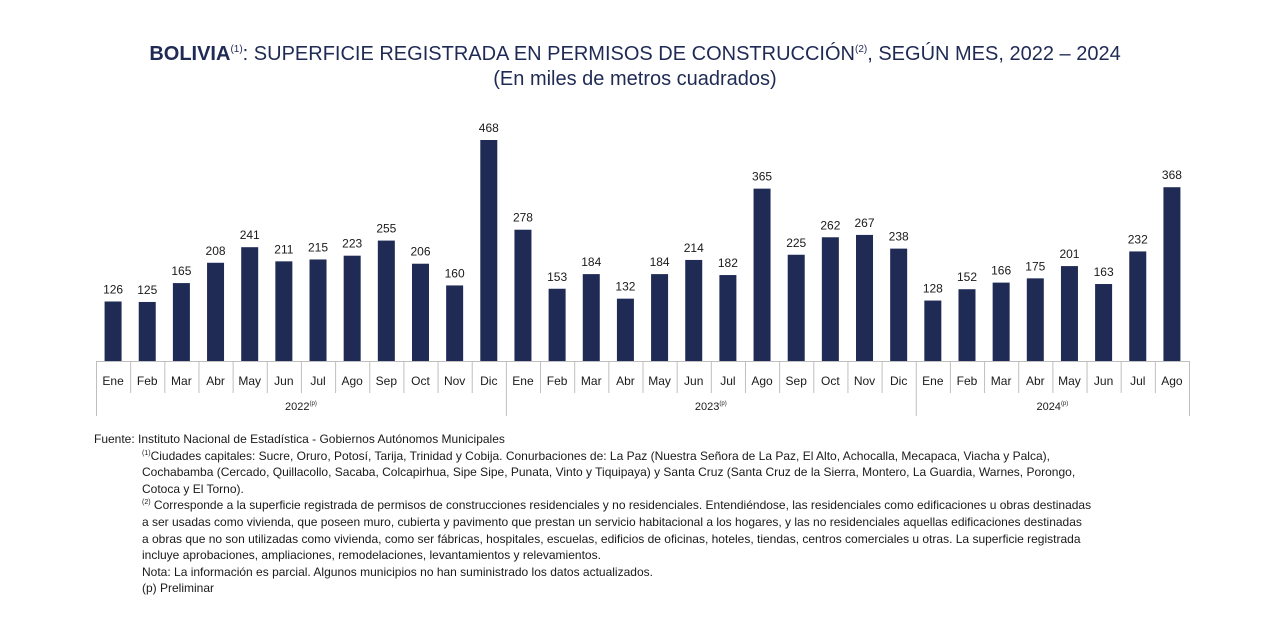  I want to click on data-label: 165, so click(181, 271).